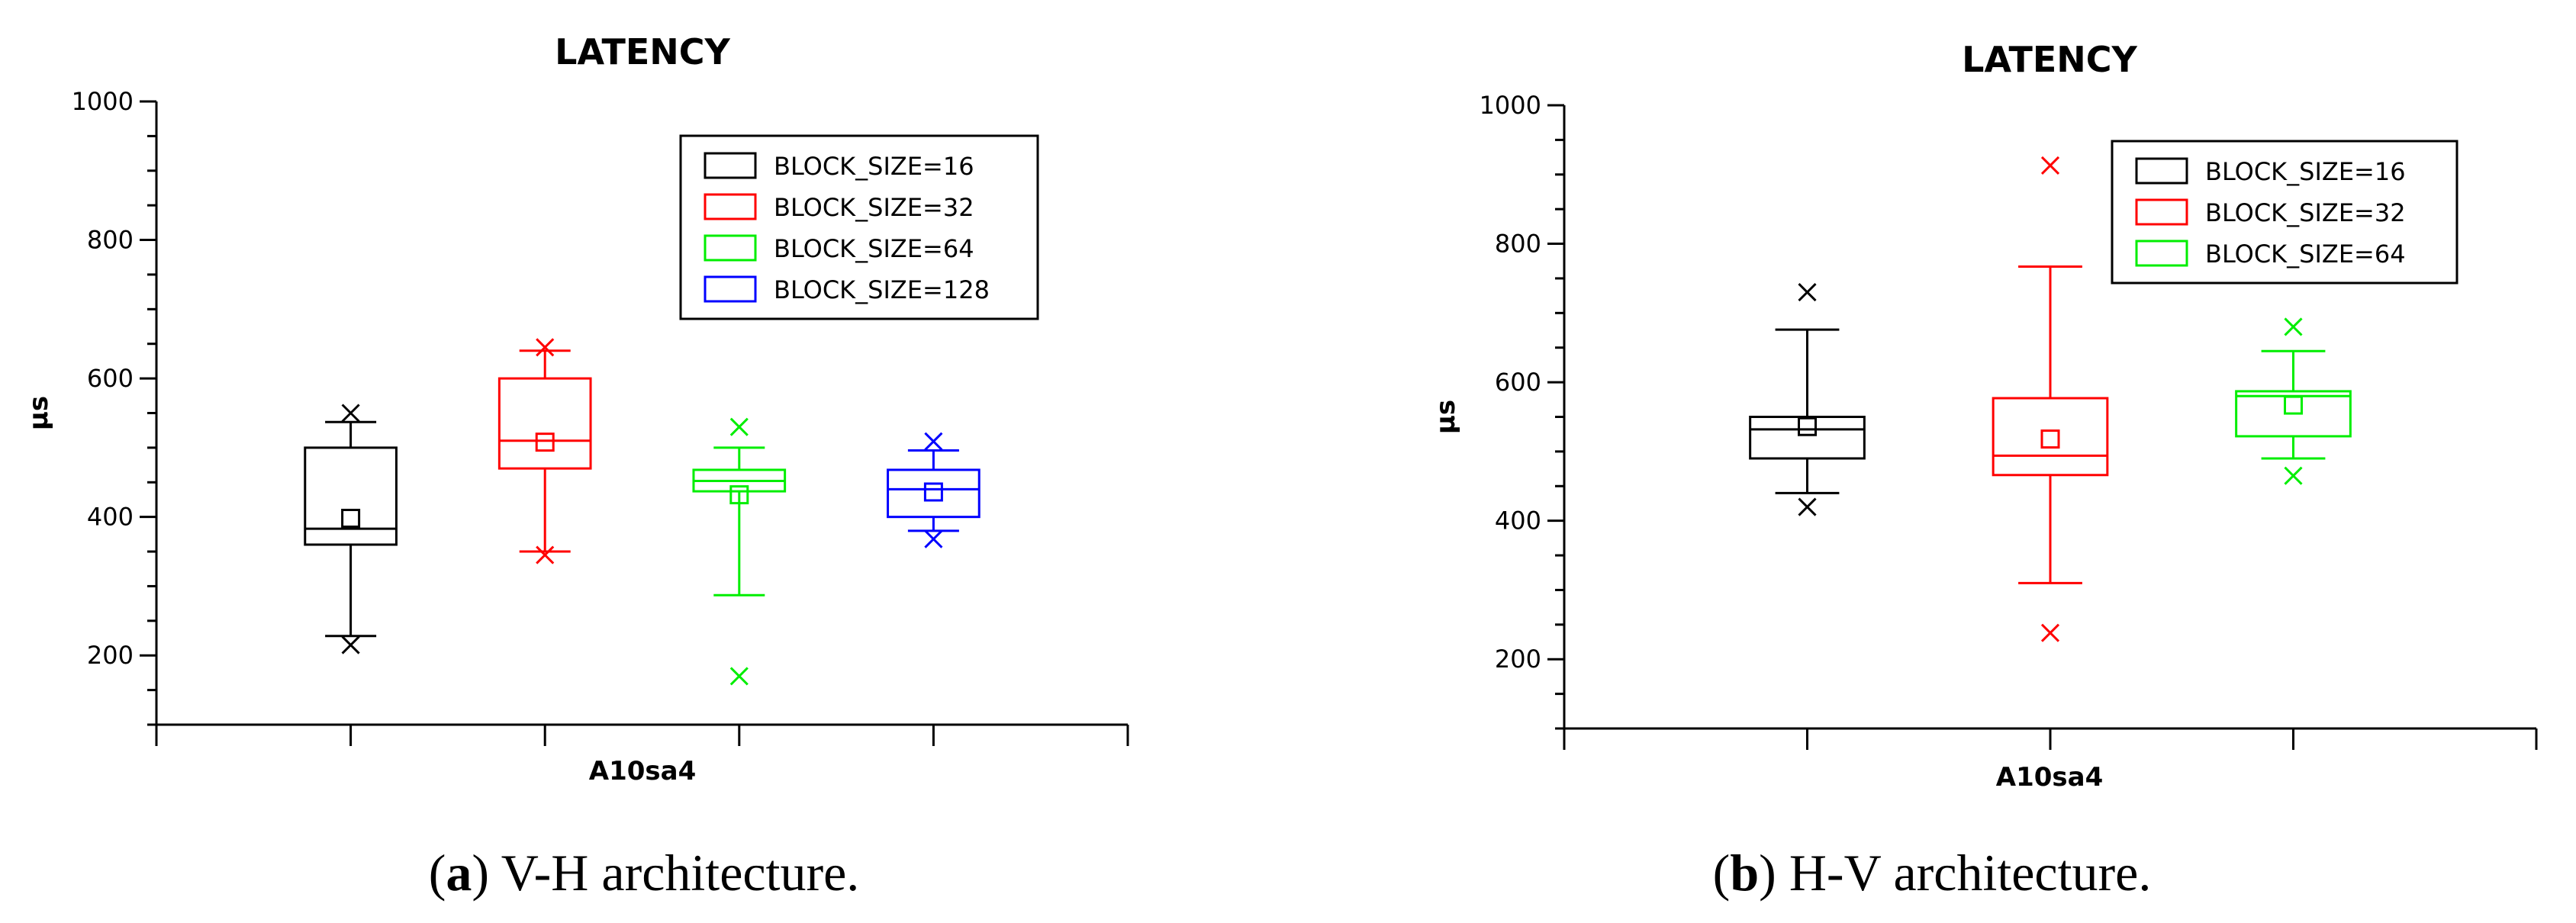 The height and width of the screenshot is (923, 2576). What do you see at coordinates (674, 873) in the screenshot?
I see `caption-a-text: V-H architecture.` at bounding box center [674, 873].